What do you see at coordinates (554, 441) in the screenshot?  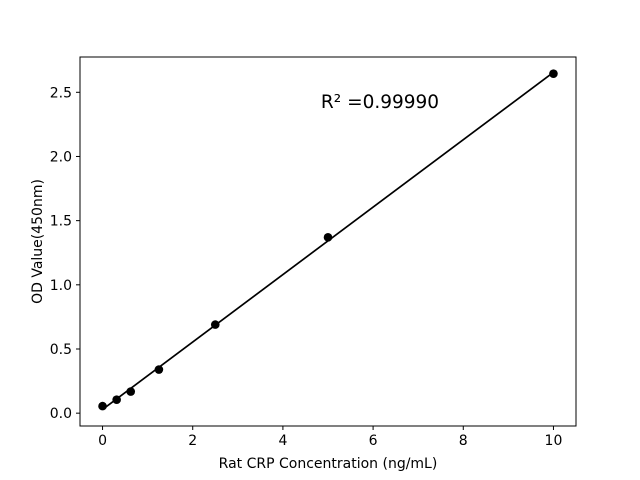 I see `x-tick-label: 10` at bounding box center [554, 441].